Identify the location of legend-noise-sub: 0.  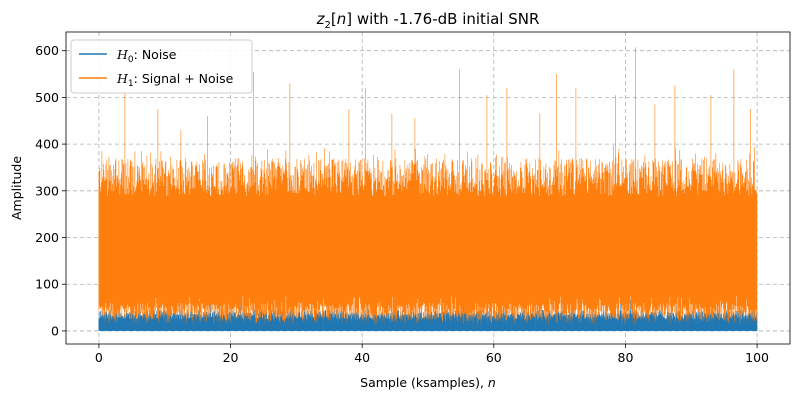
(131, 60).